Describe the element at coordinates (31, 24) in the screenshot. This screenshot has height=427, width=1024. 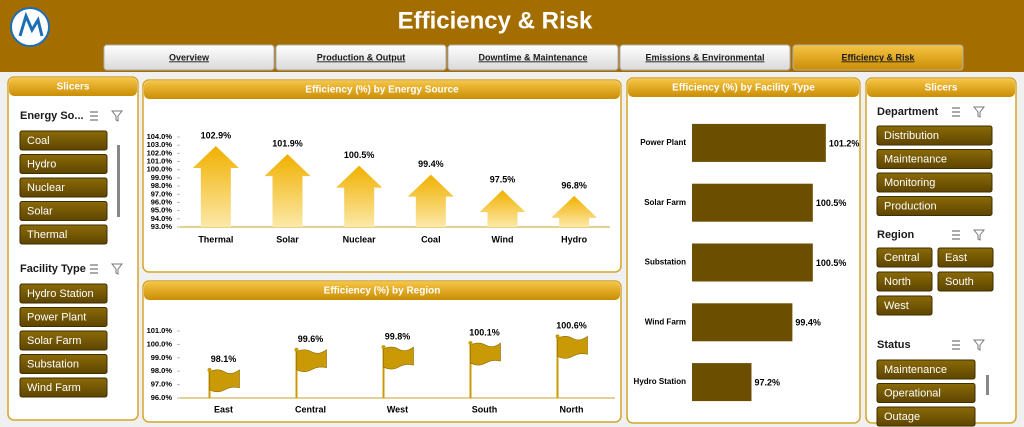
I see `logo-mark` at that location.